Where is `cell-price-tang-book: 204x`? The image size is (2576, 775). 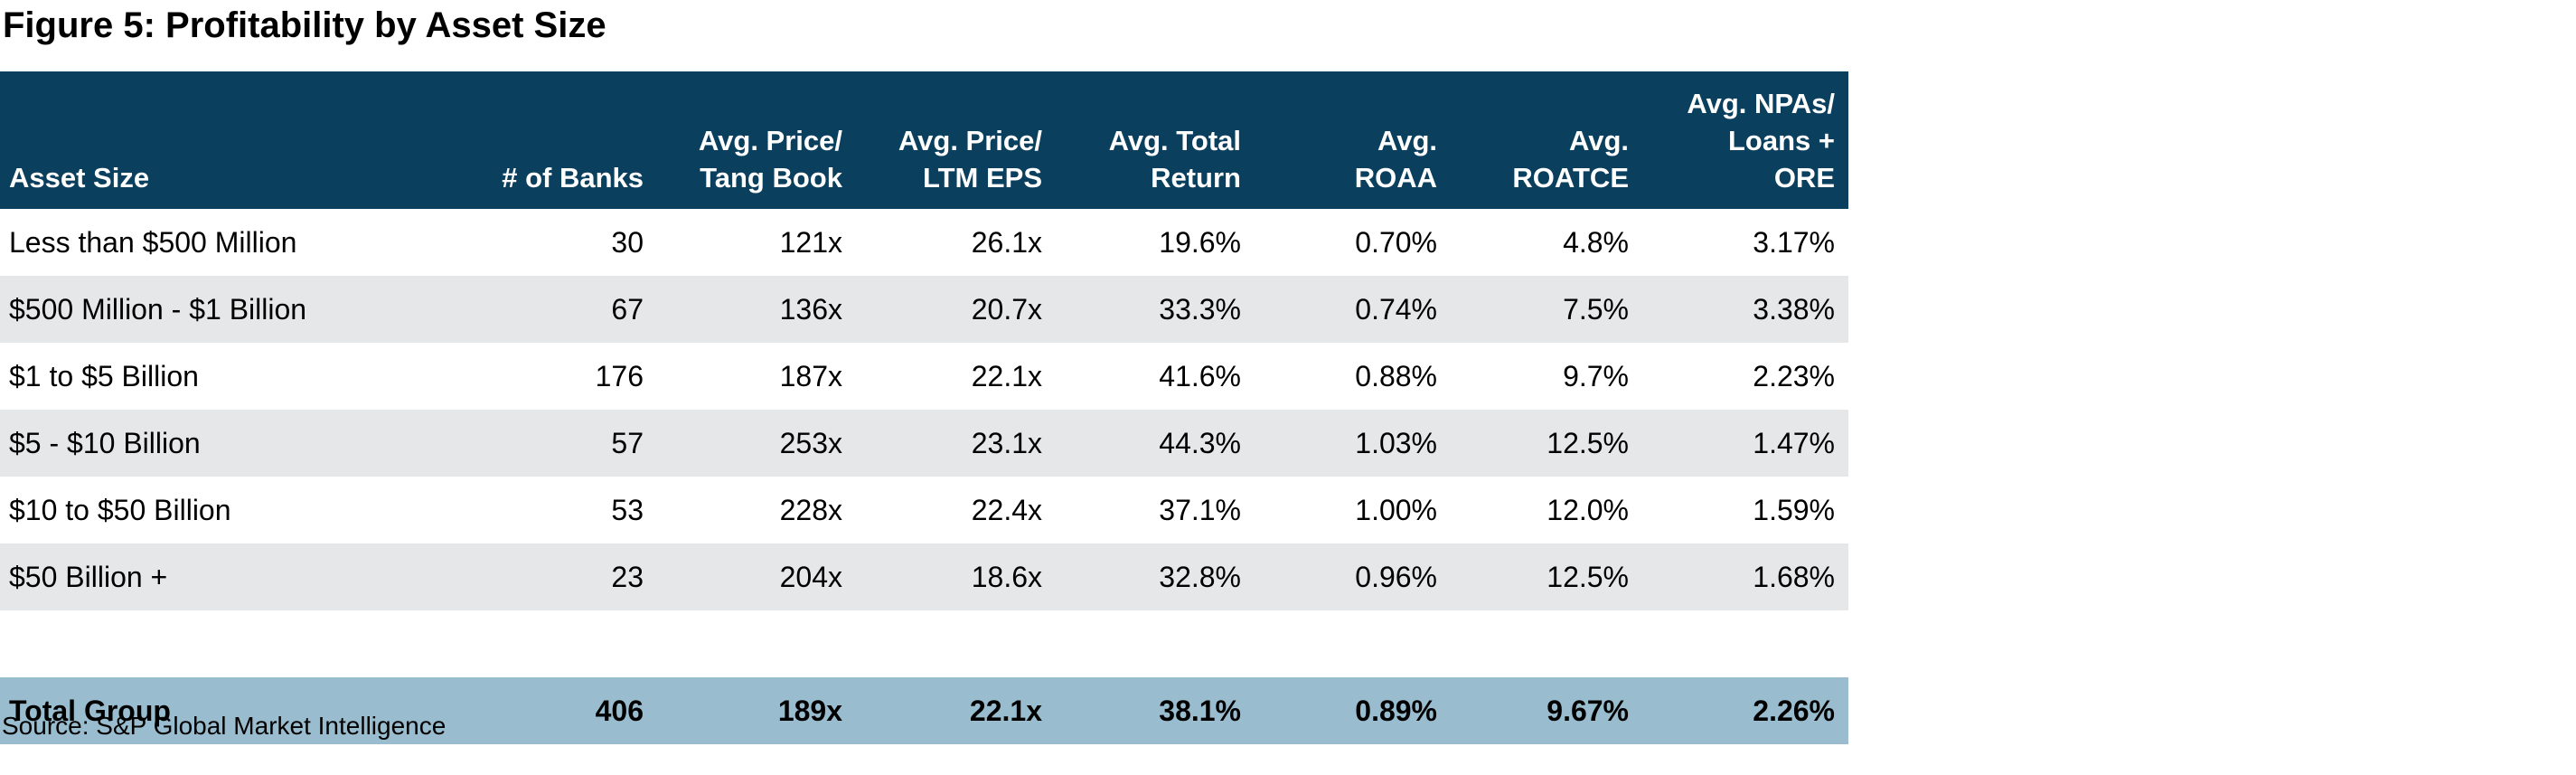
cell-price-tang-book: 204x is located at coordinates (743, 576).